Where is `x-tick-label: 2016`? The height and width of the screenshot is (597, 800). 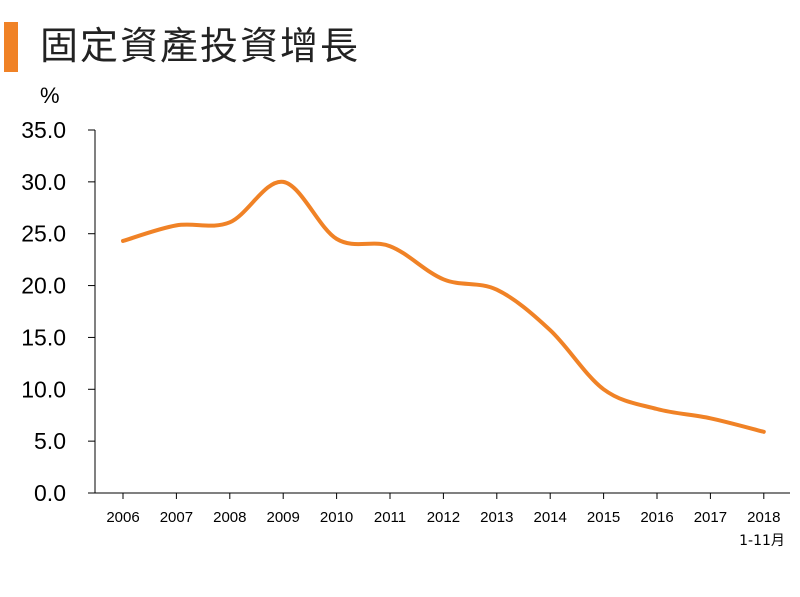
x-tick-label: 2016 is located at coordinates (656, 517).